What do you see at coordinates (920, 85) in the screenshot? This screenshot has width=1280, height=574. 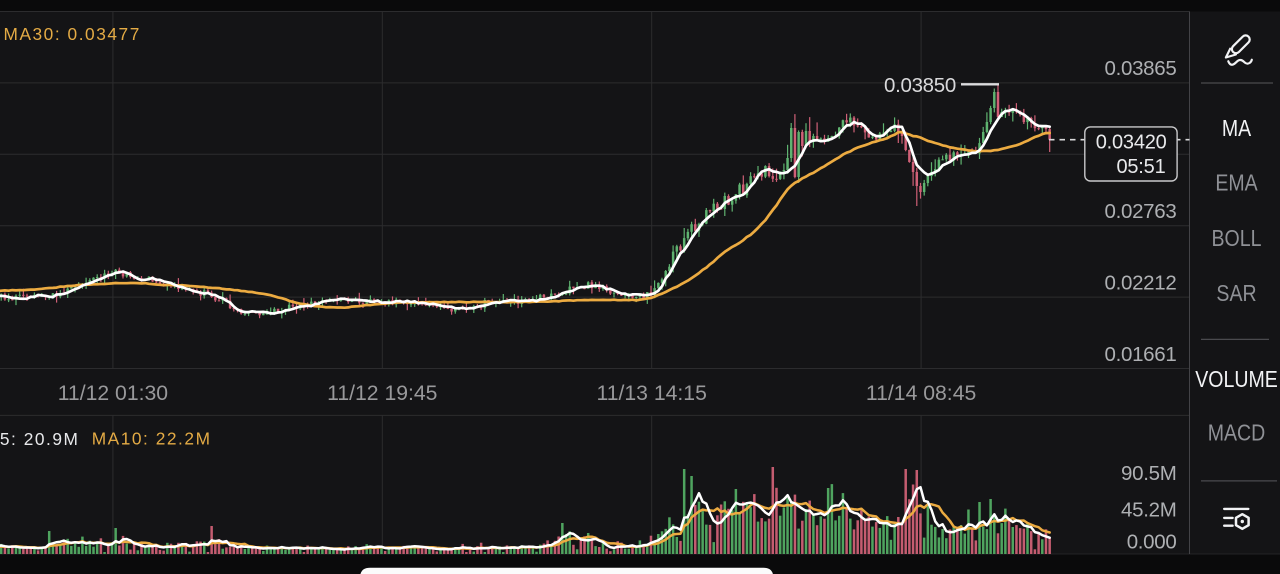 I see `svg-text: 0.03850` at bounding box center [920, 85].